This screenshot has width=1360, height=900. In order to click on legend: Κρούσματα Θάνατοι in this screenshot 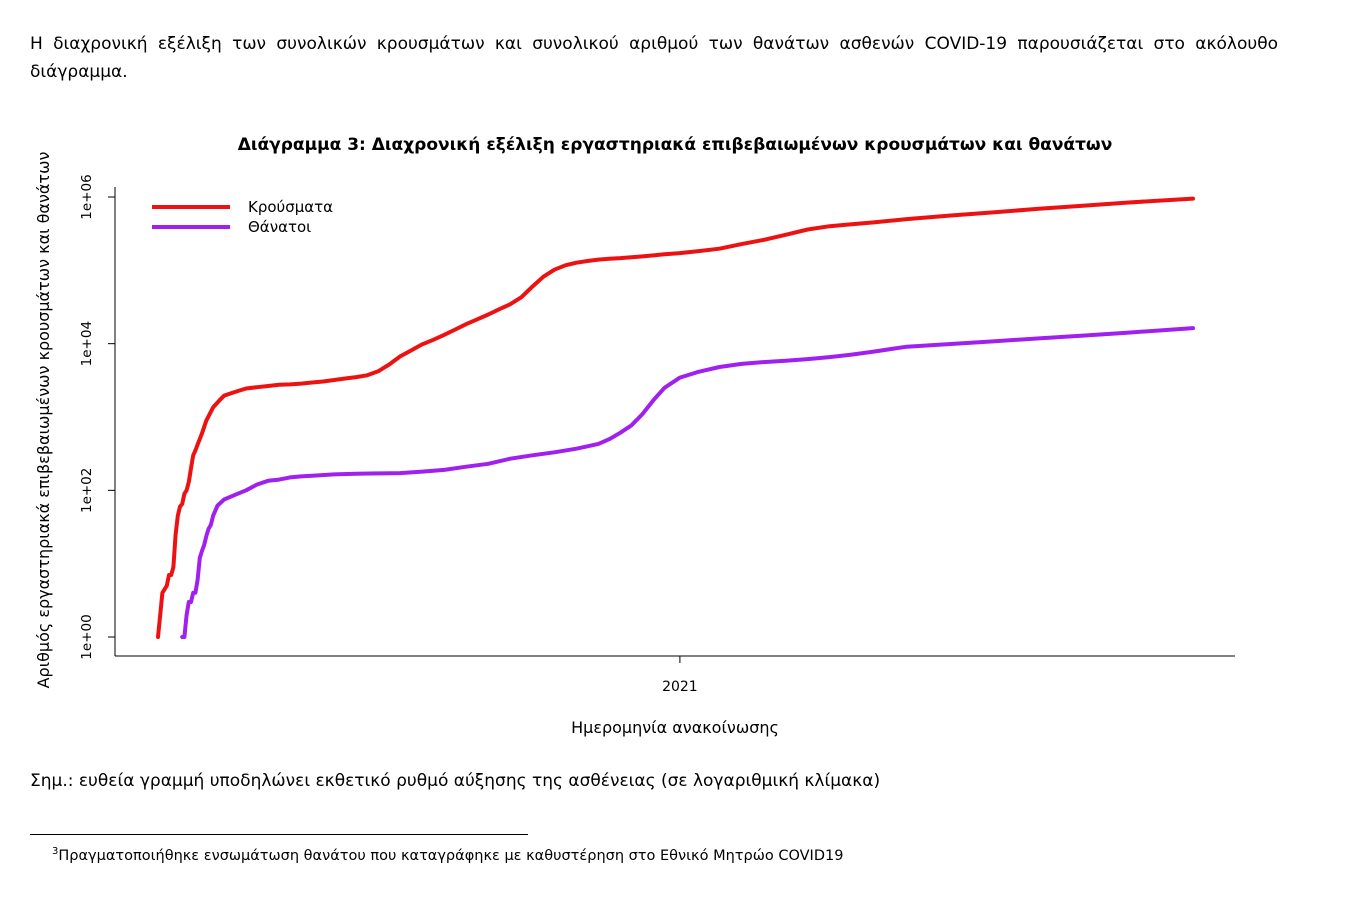, I will do `click(242, 217)`.